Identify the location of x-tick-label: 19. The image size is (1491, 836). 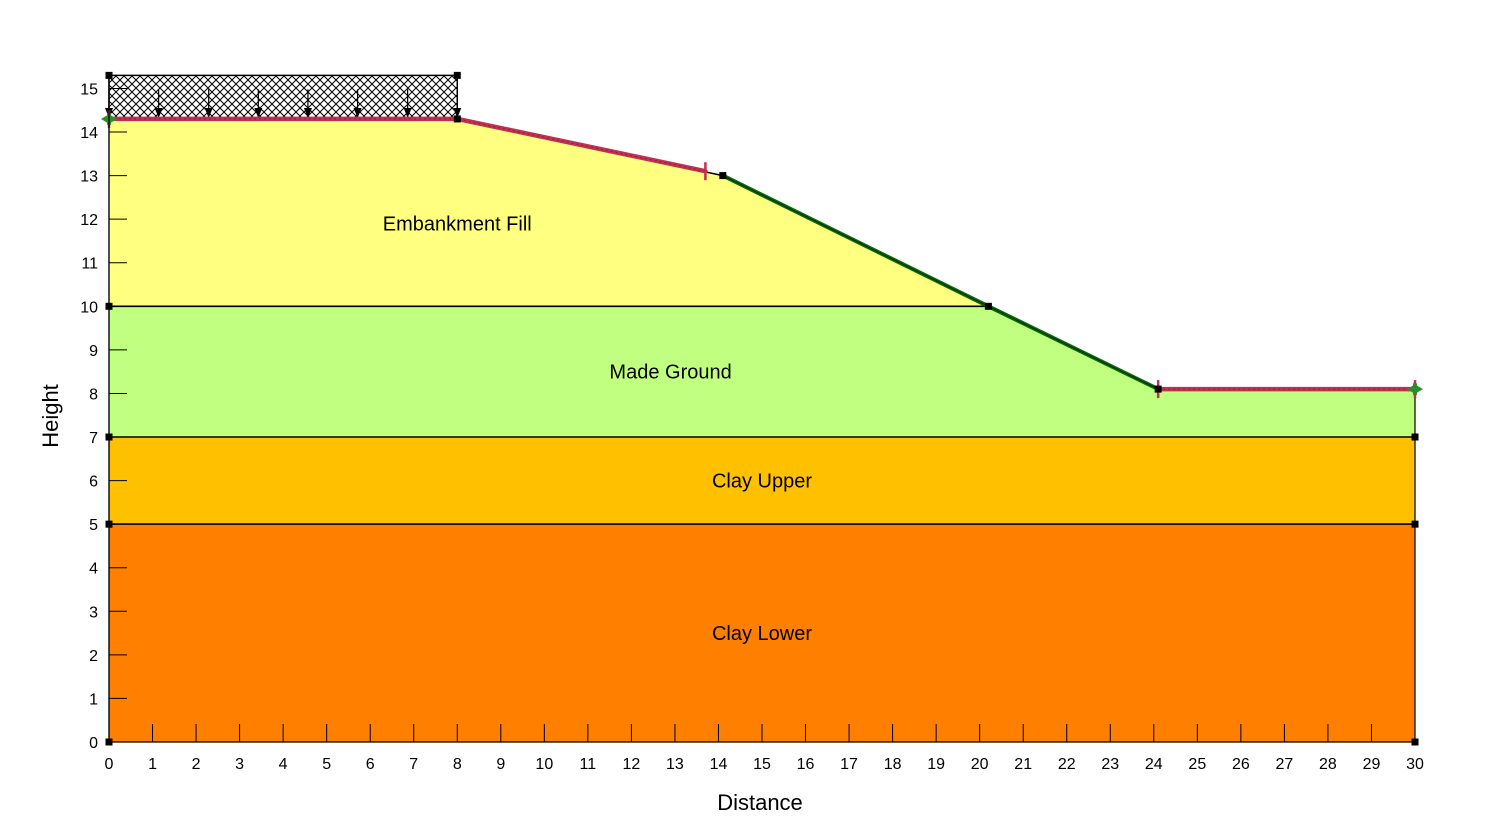
(936, 764).